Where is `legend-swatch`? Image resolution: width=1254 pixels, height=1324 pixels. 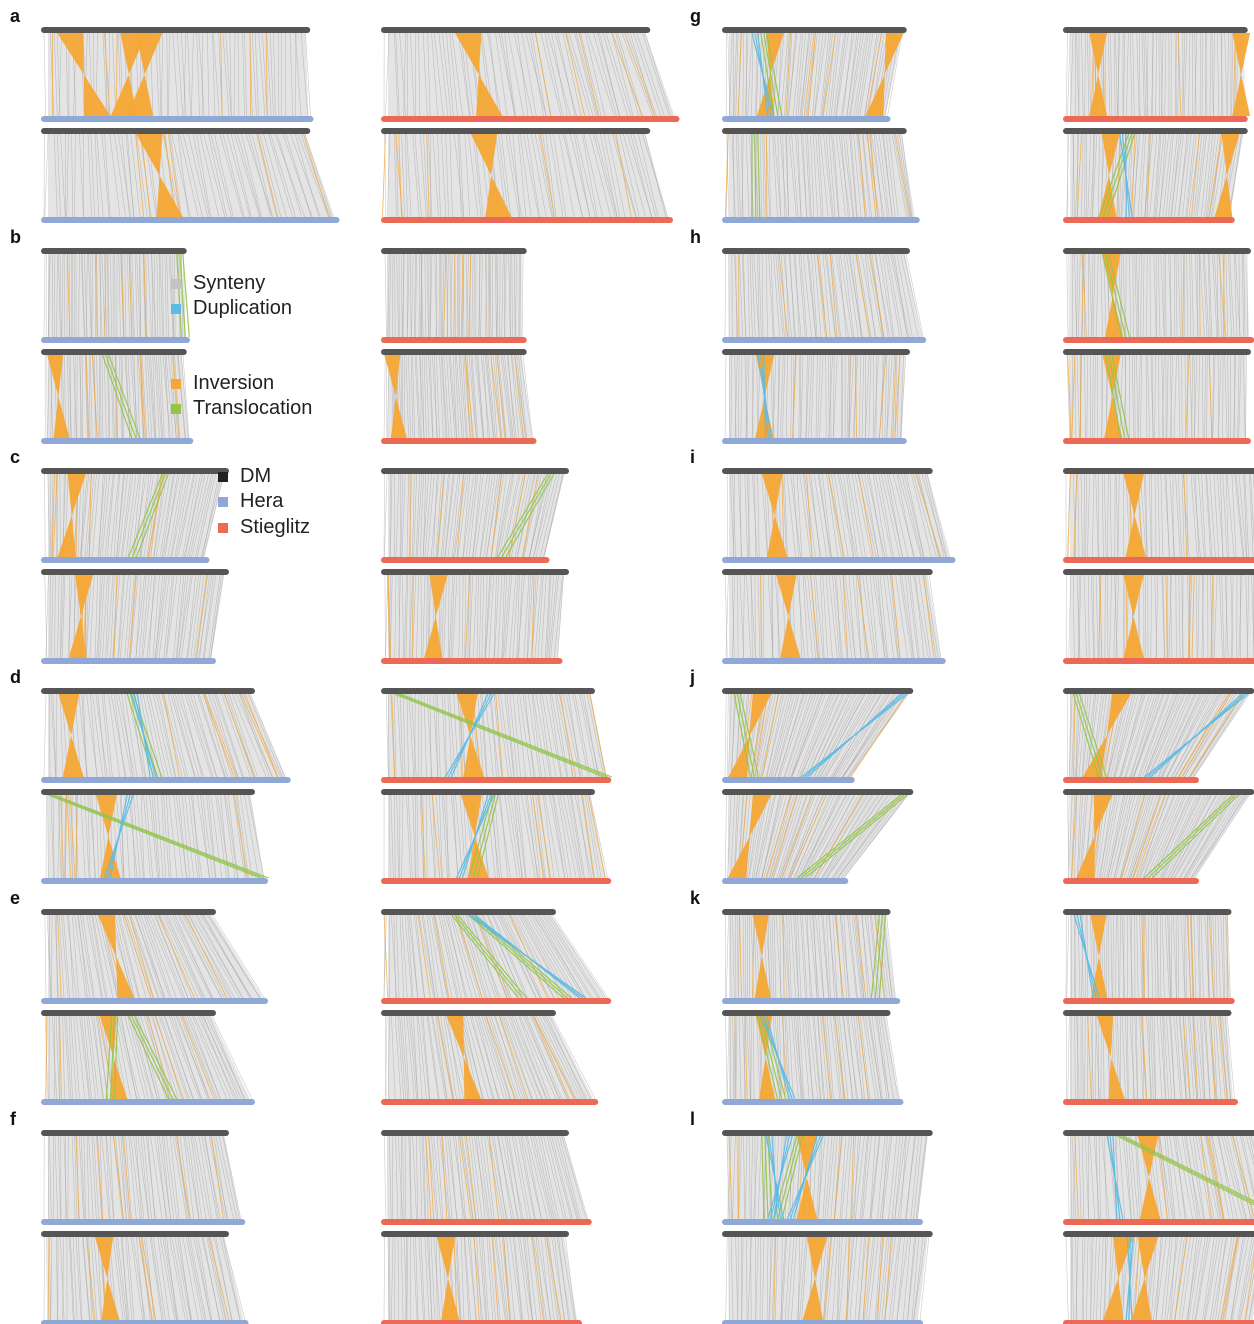
legend-swatch is located at coordinates (223, 502).